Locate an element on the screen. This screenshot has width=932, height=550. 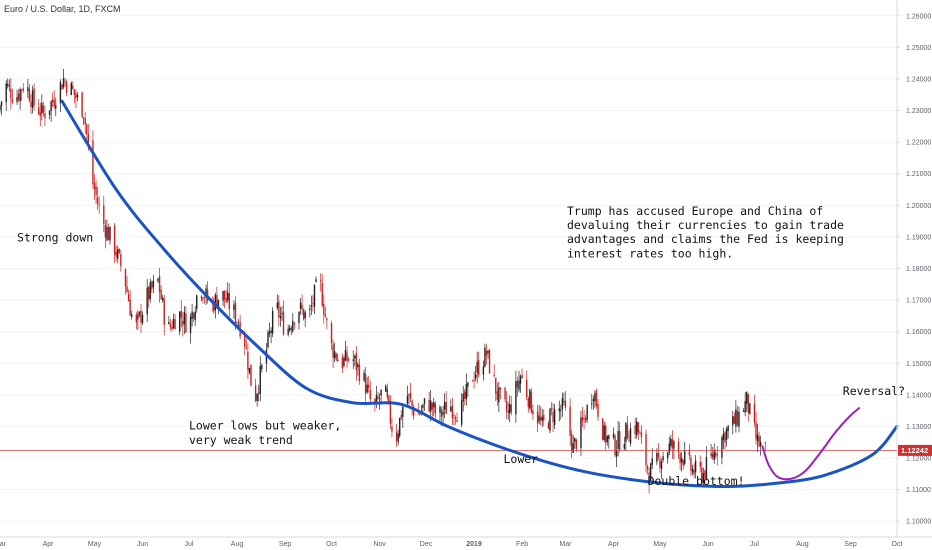
y-tick-label: 1.18000 is located at coordinates (918, 269).